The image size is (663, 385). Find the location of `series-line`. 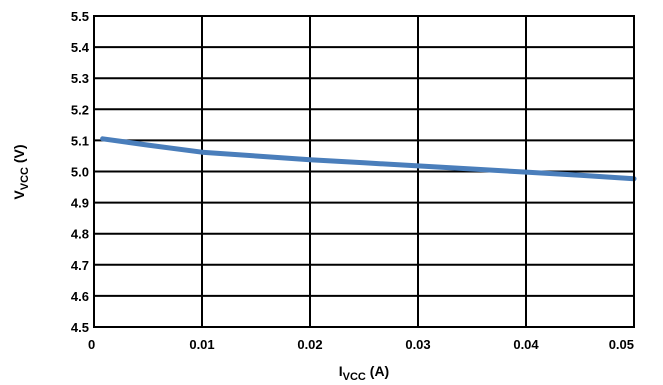

series-line is located at coordinates (368, 159).